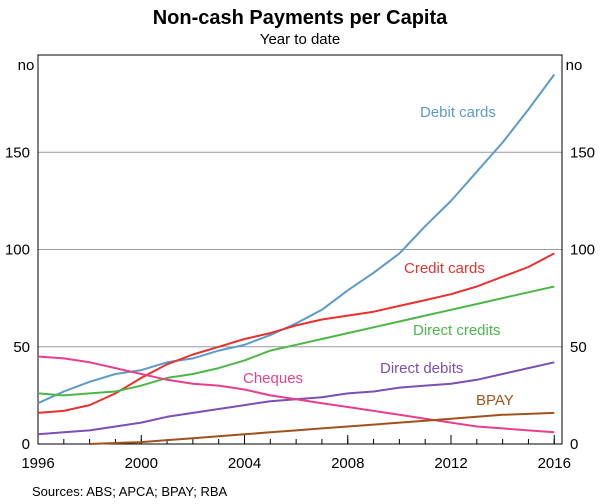 This screenshot has height=504, width=600. I want to click on source-note: Sources: ABS; APCA; BPAY; RBA, so click(130, 491).